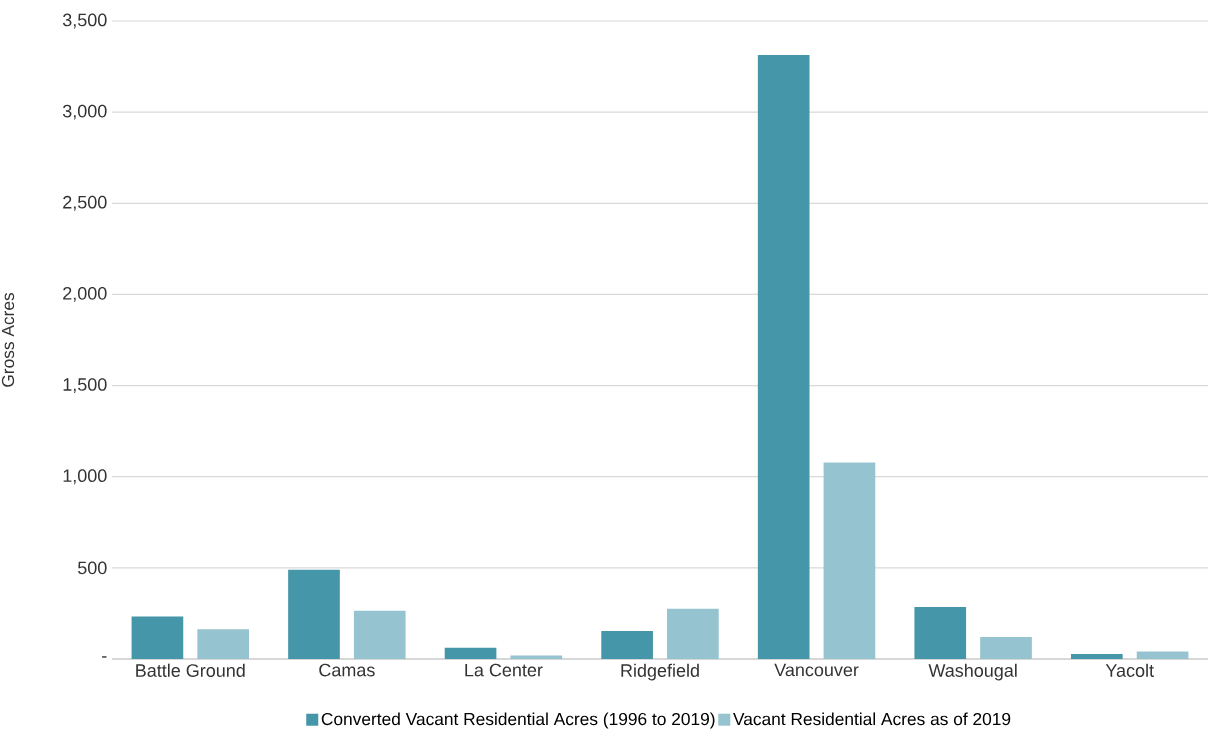 This screenshot has height=742, width=1211. What do you see at coordinates (104, 657) in the screenshot?
I see `y-tick-label: -` at bounding box center [104, 657].